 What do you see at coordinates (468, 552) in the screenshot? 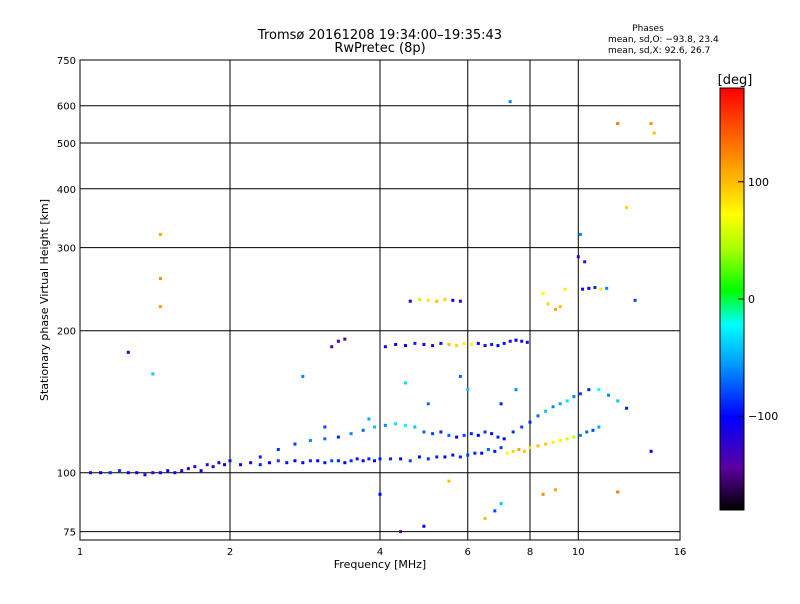
I see `x-tick-label: 6` at bounding box center [468, 552].